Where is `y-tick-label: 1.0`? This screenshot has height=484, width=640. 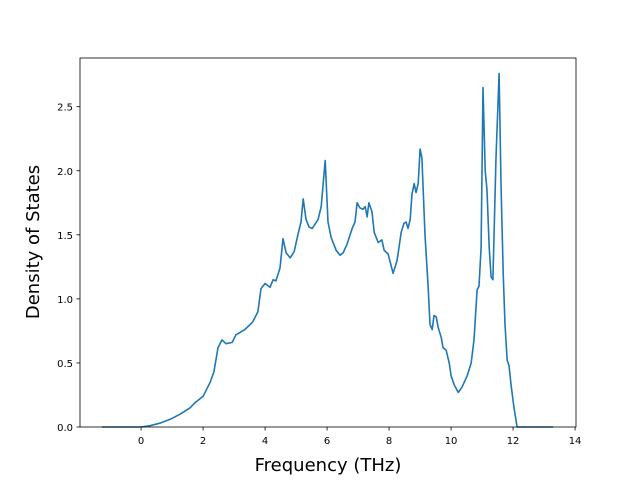 y-tick-label: 1.0 is located at coordinates (65, 300).